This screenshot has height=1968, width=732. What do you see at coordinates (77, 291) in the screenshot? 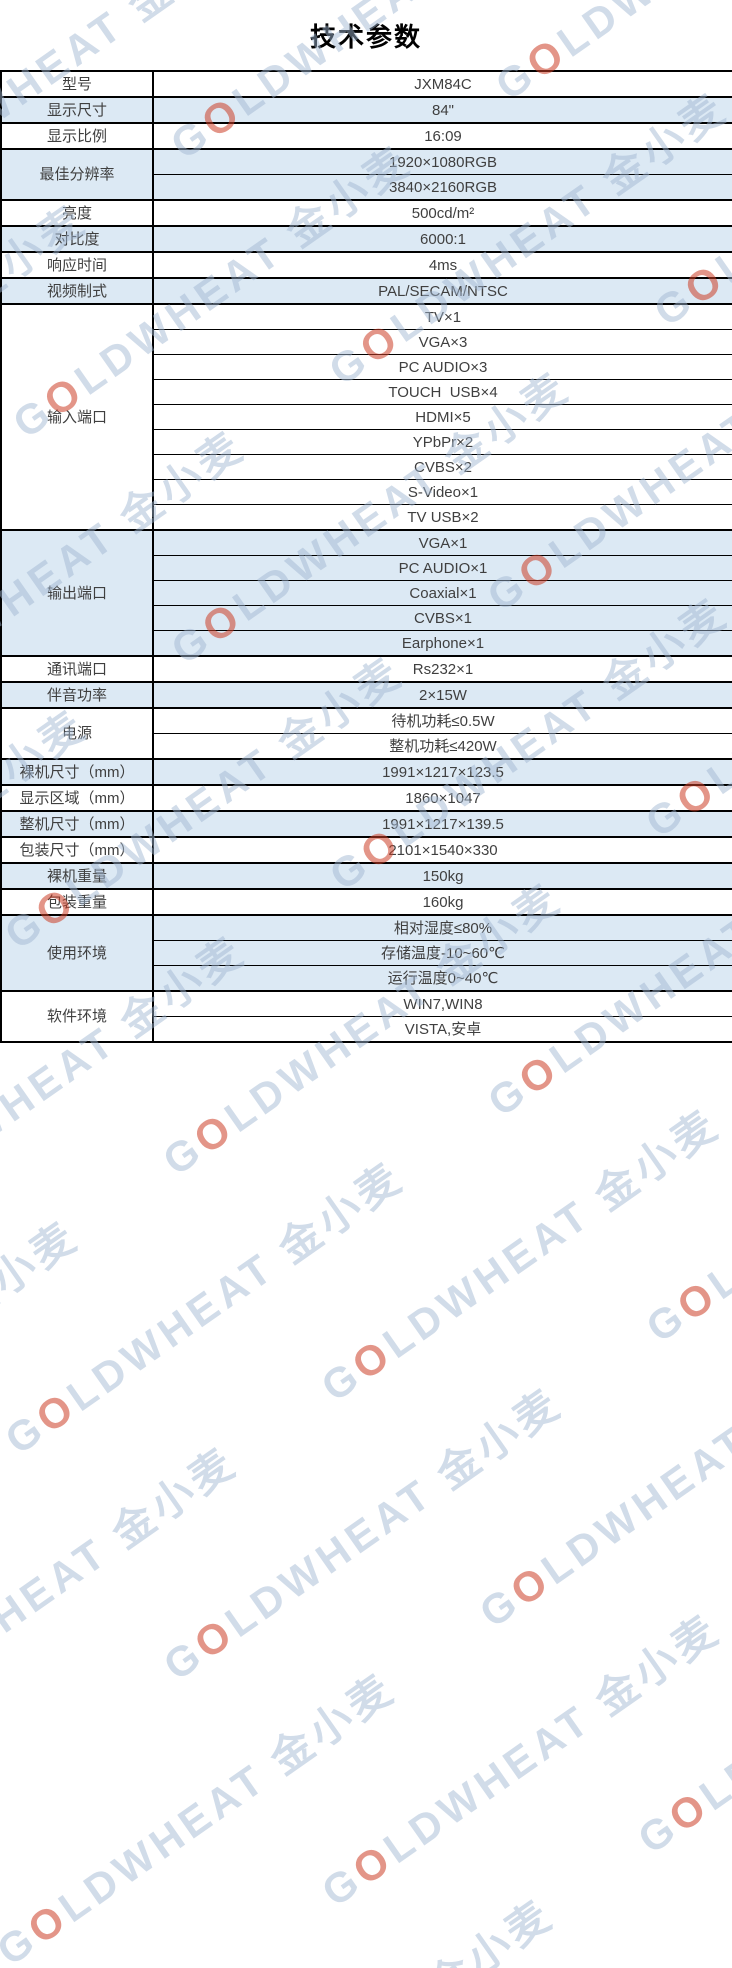
I see `spec-label: 视频制式` at bounding box center [77, 291].